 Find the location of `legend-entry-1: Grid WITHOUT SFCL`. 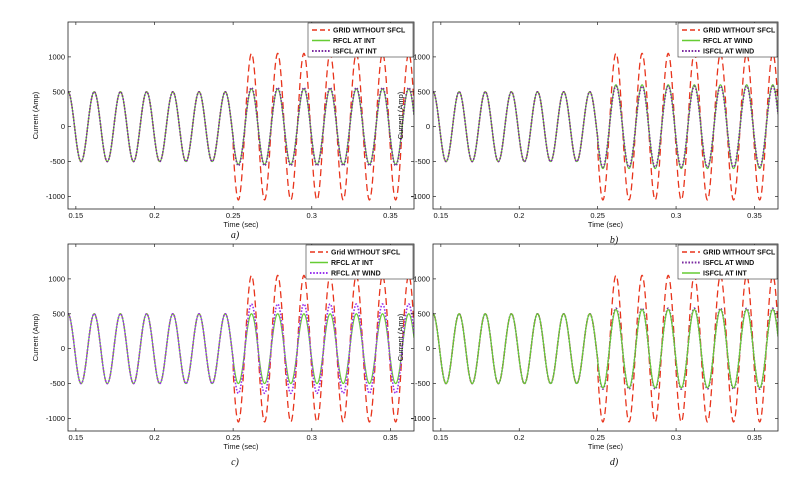

legend-entry-1: Grid WITHOUT SFCL is located at coordinates (366, 253).